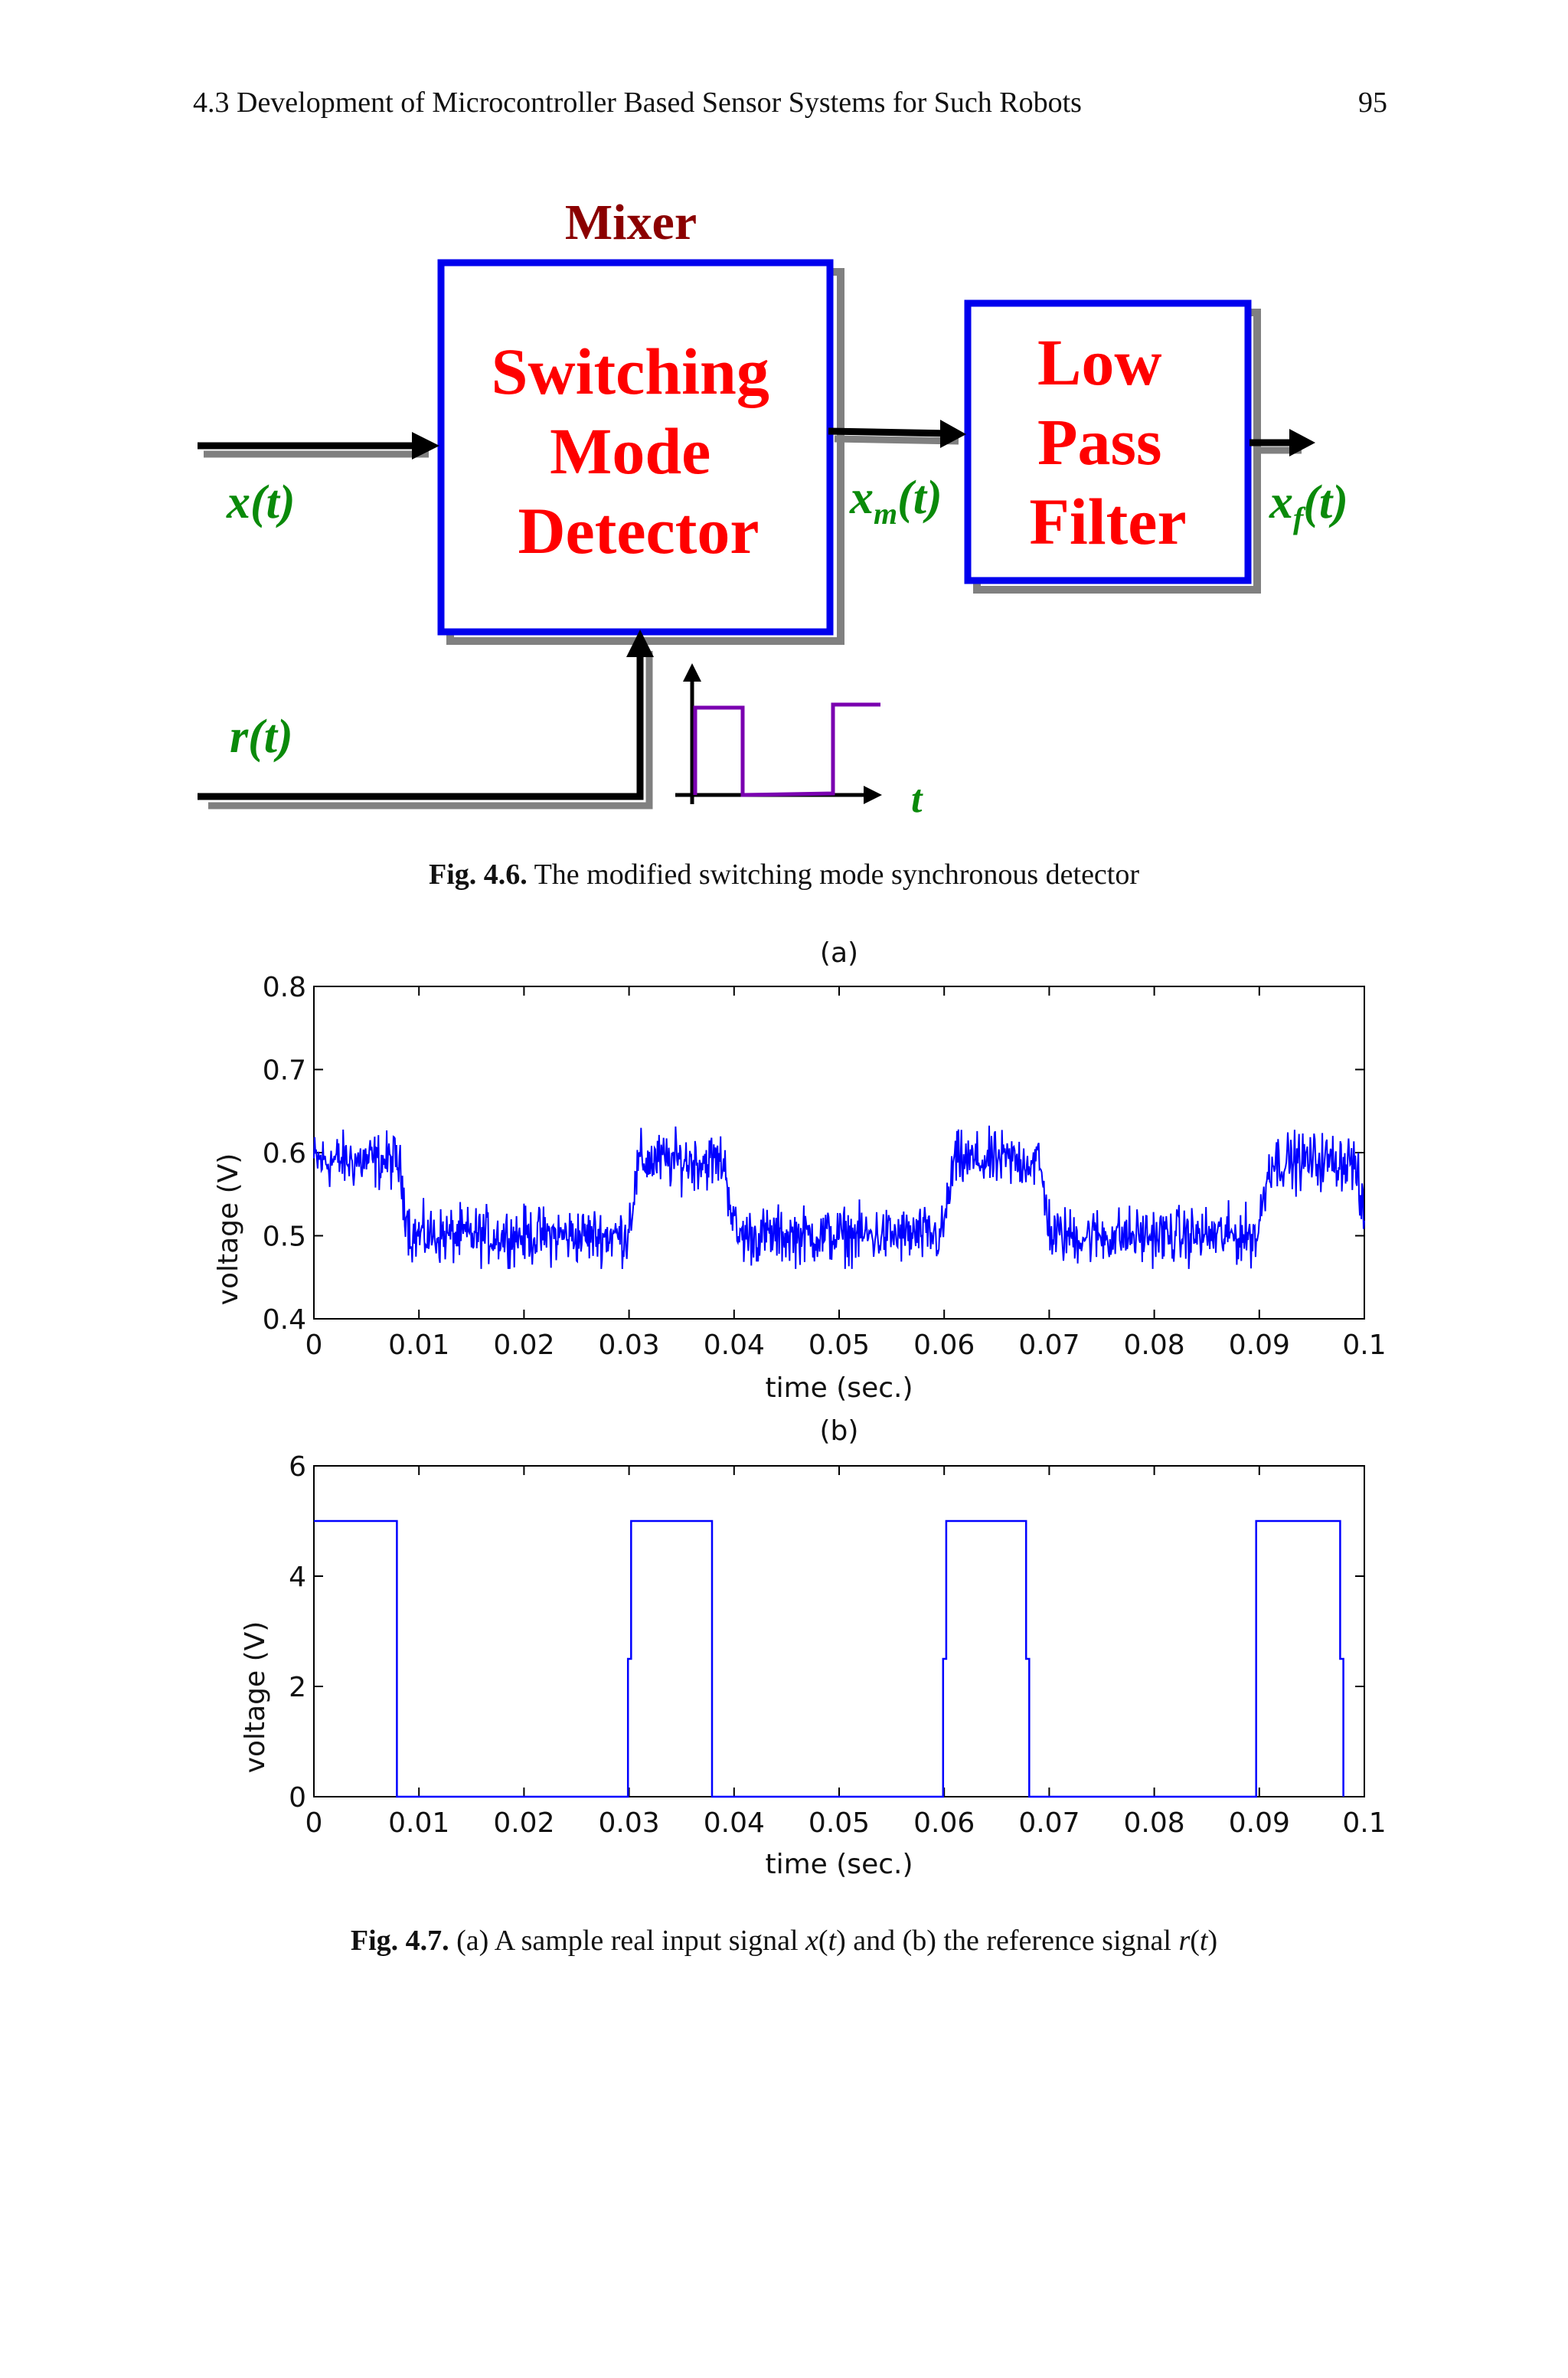  What do you see at coordinates (284, 988) in the screenshot?
I see `plot-a-ytick-label: 0.8` at bounding box center [284, 988].